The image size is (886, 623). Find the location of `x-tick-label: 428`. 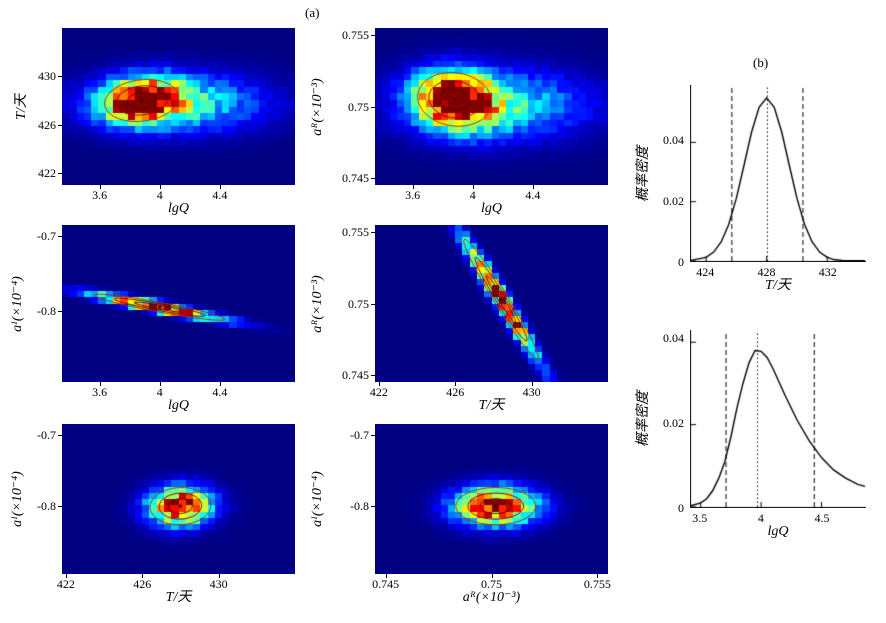

x-tick-label: 428 is located at coordinates (766, 272).